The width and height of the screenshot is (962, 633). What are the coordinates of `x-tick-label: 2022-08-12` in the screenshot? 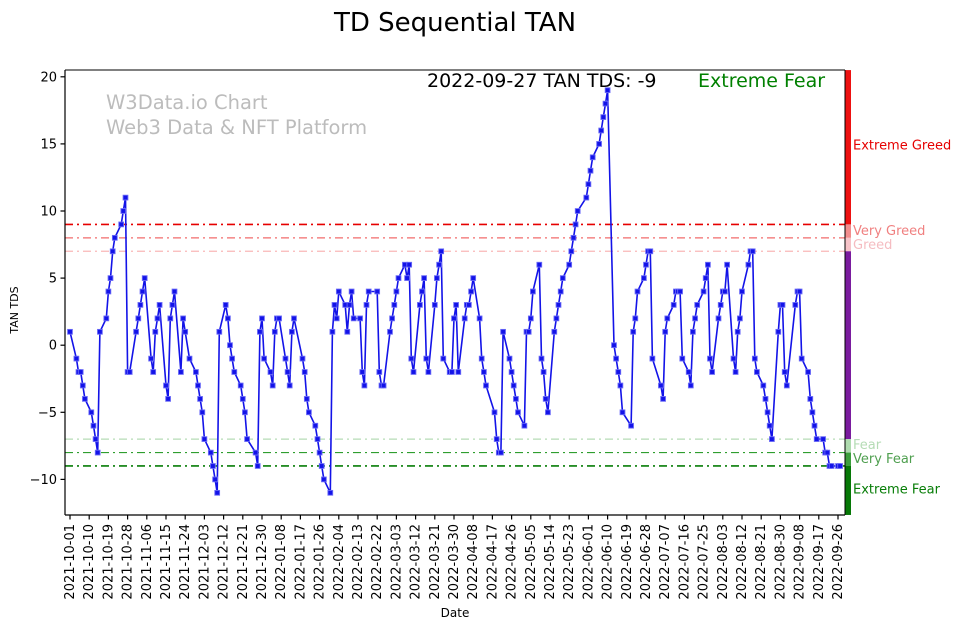 It's located at (742, 562).